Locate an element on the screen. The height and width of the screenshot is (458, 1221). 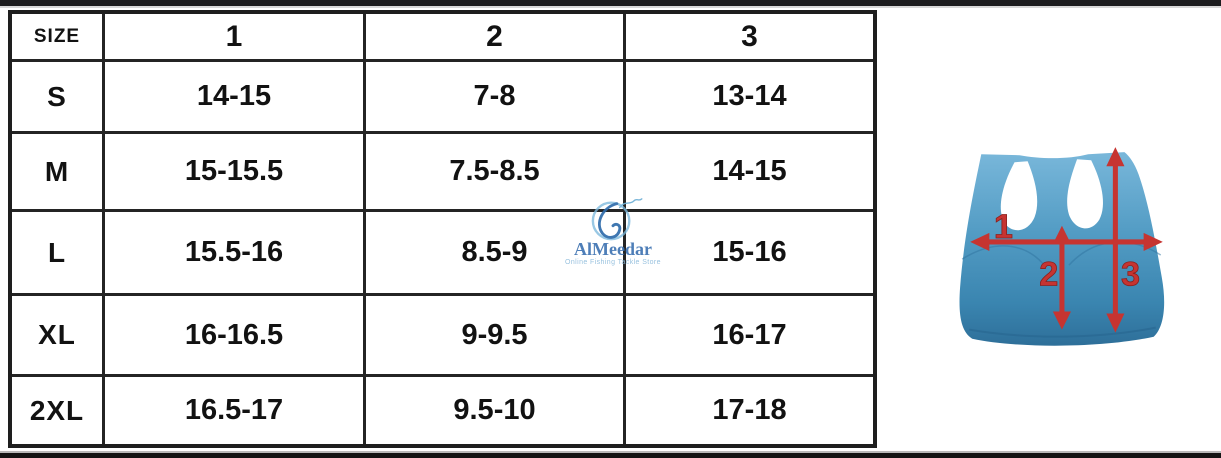
cell-xl-2: 9-9.5 is located at coordinates (496, 336).